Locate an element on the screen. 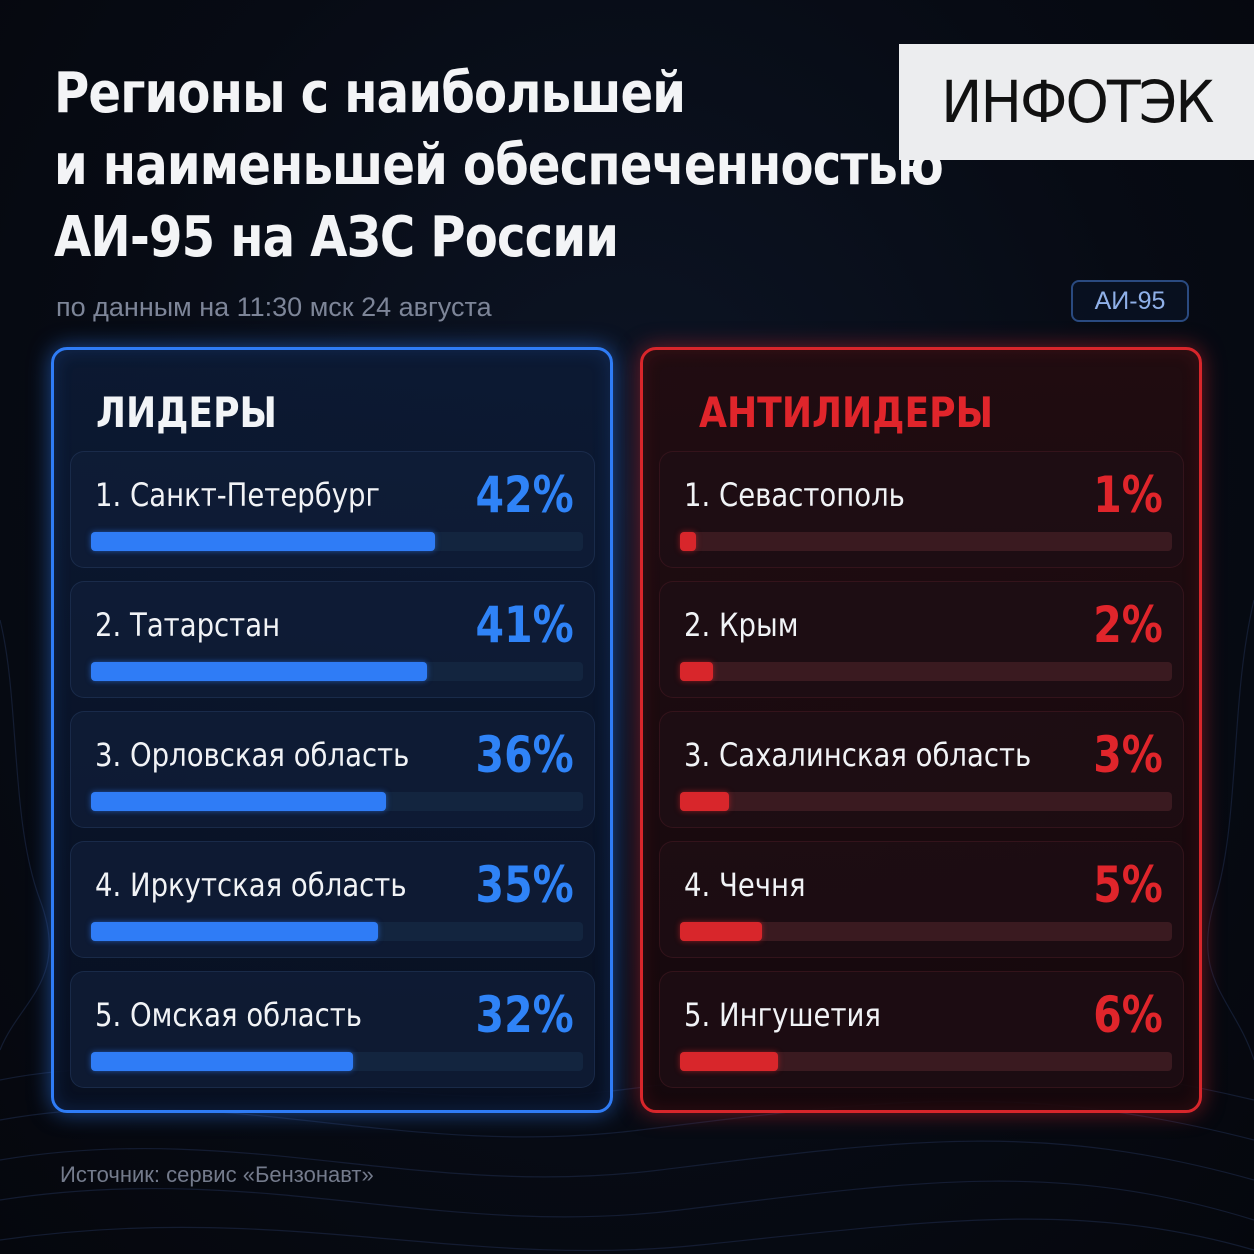 The width and height of the screenshot is (1254, 1254). region-label: 1. Севастополь is located at coordinates (794, 495).